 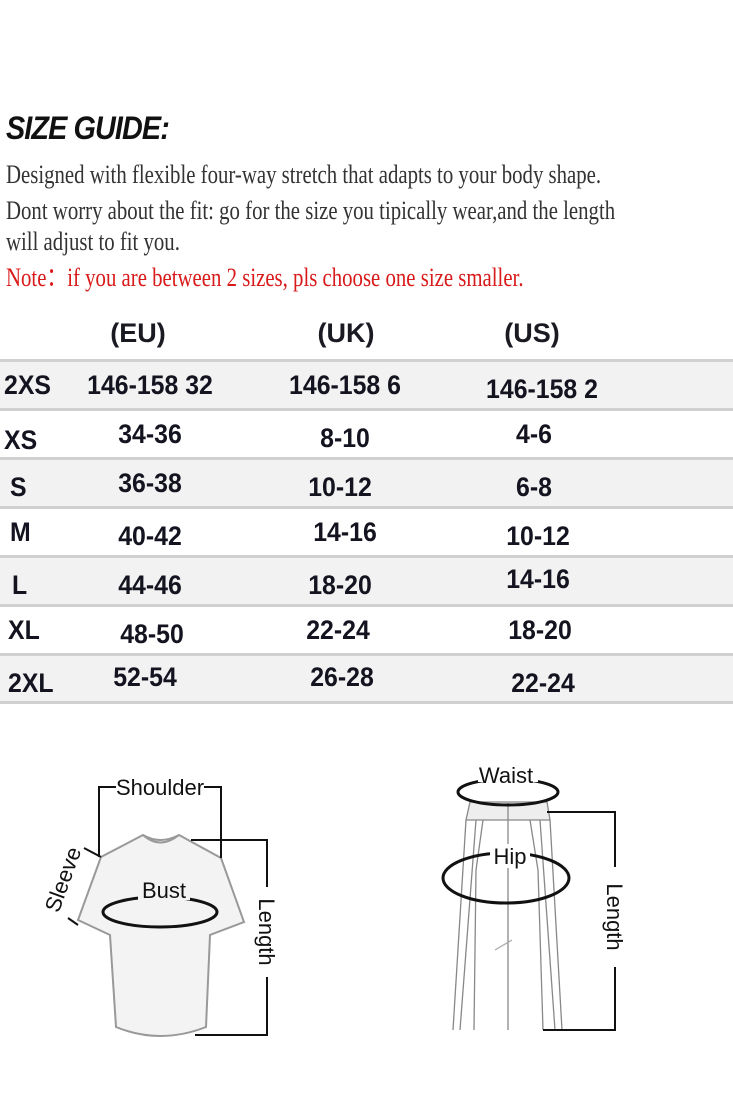 I want to click on table-row: S 36-38 10-12 6-8, so click(x=366, y=481).